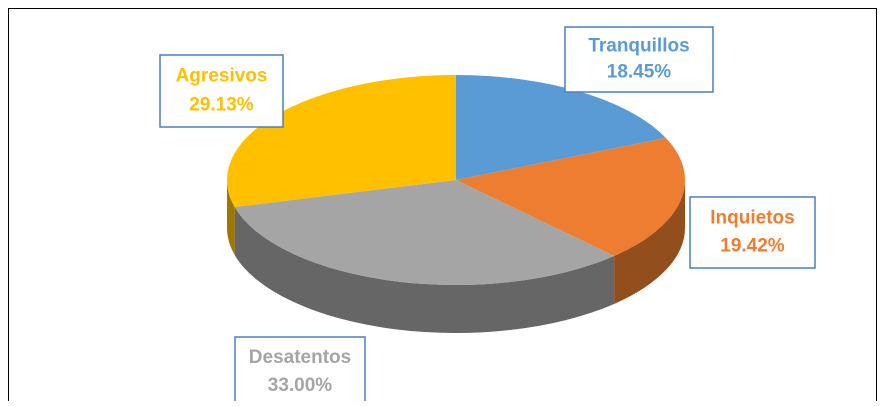 Image resolution: width=884 pixels, height=406 pixels. Describe the element at coordinates (300, 385) in the screenshot. I see `value-label: 33.00%` at that location.